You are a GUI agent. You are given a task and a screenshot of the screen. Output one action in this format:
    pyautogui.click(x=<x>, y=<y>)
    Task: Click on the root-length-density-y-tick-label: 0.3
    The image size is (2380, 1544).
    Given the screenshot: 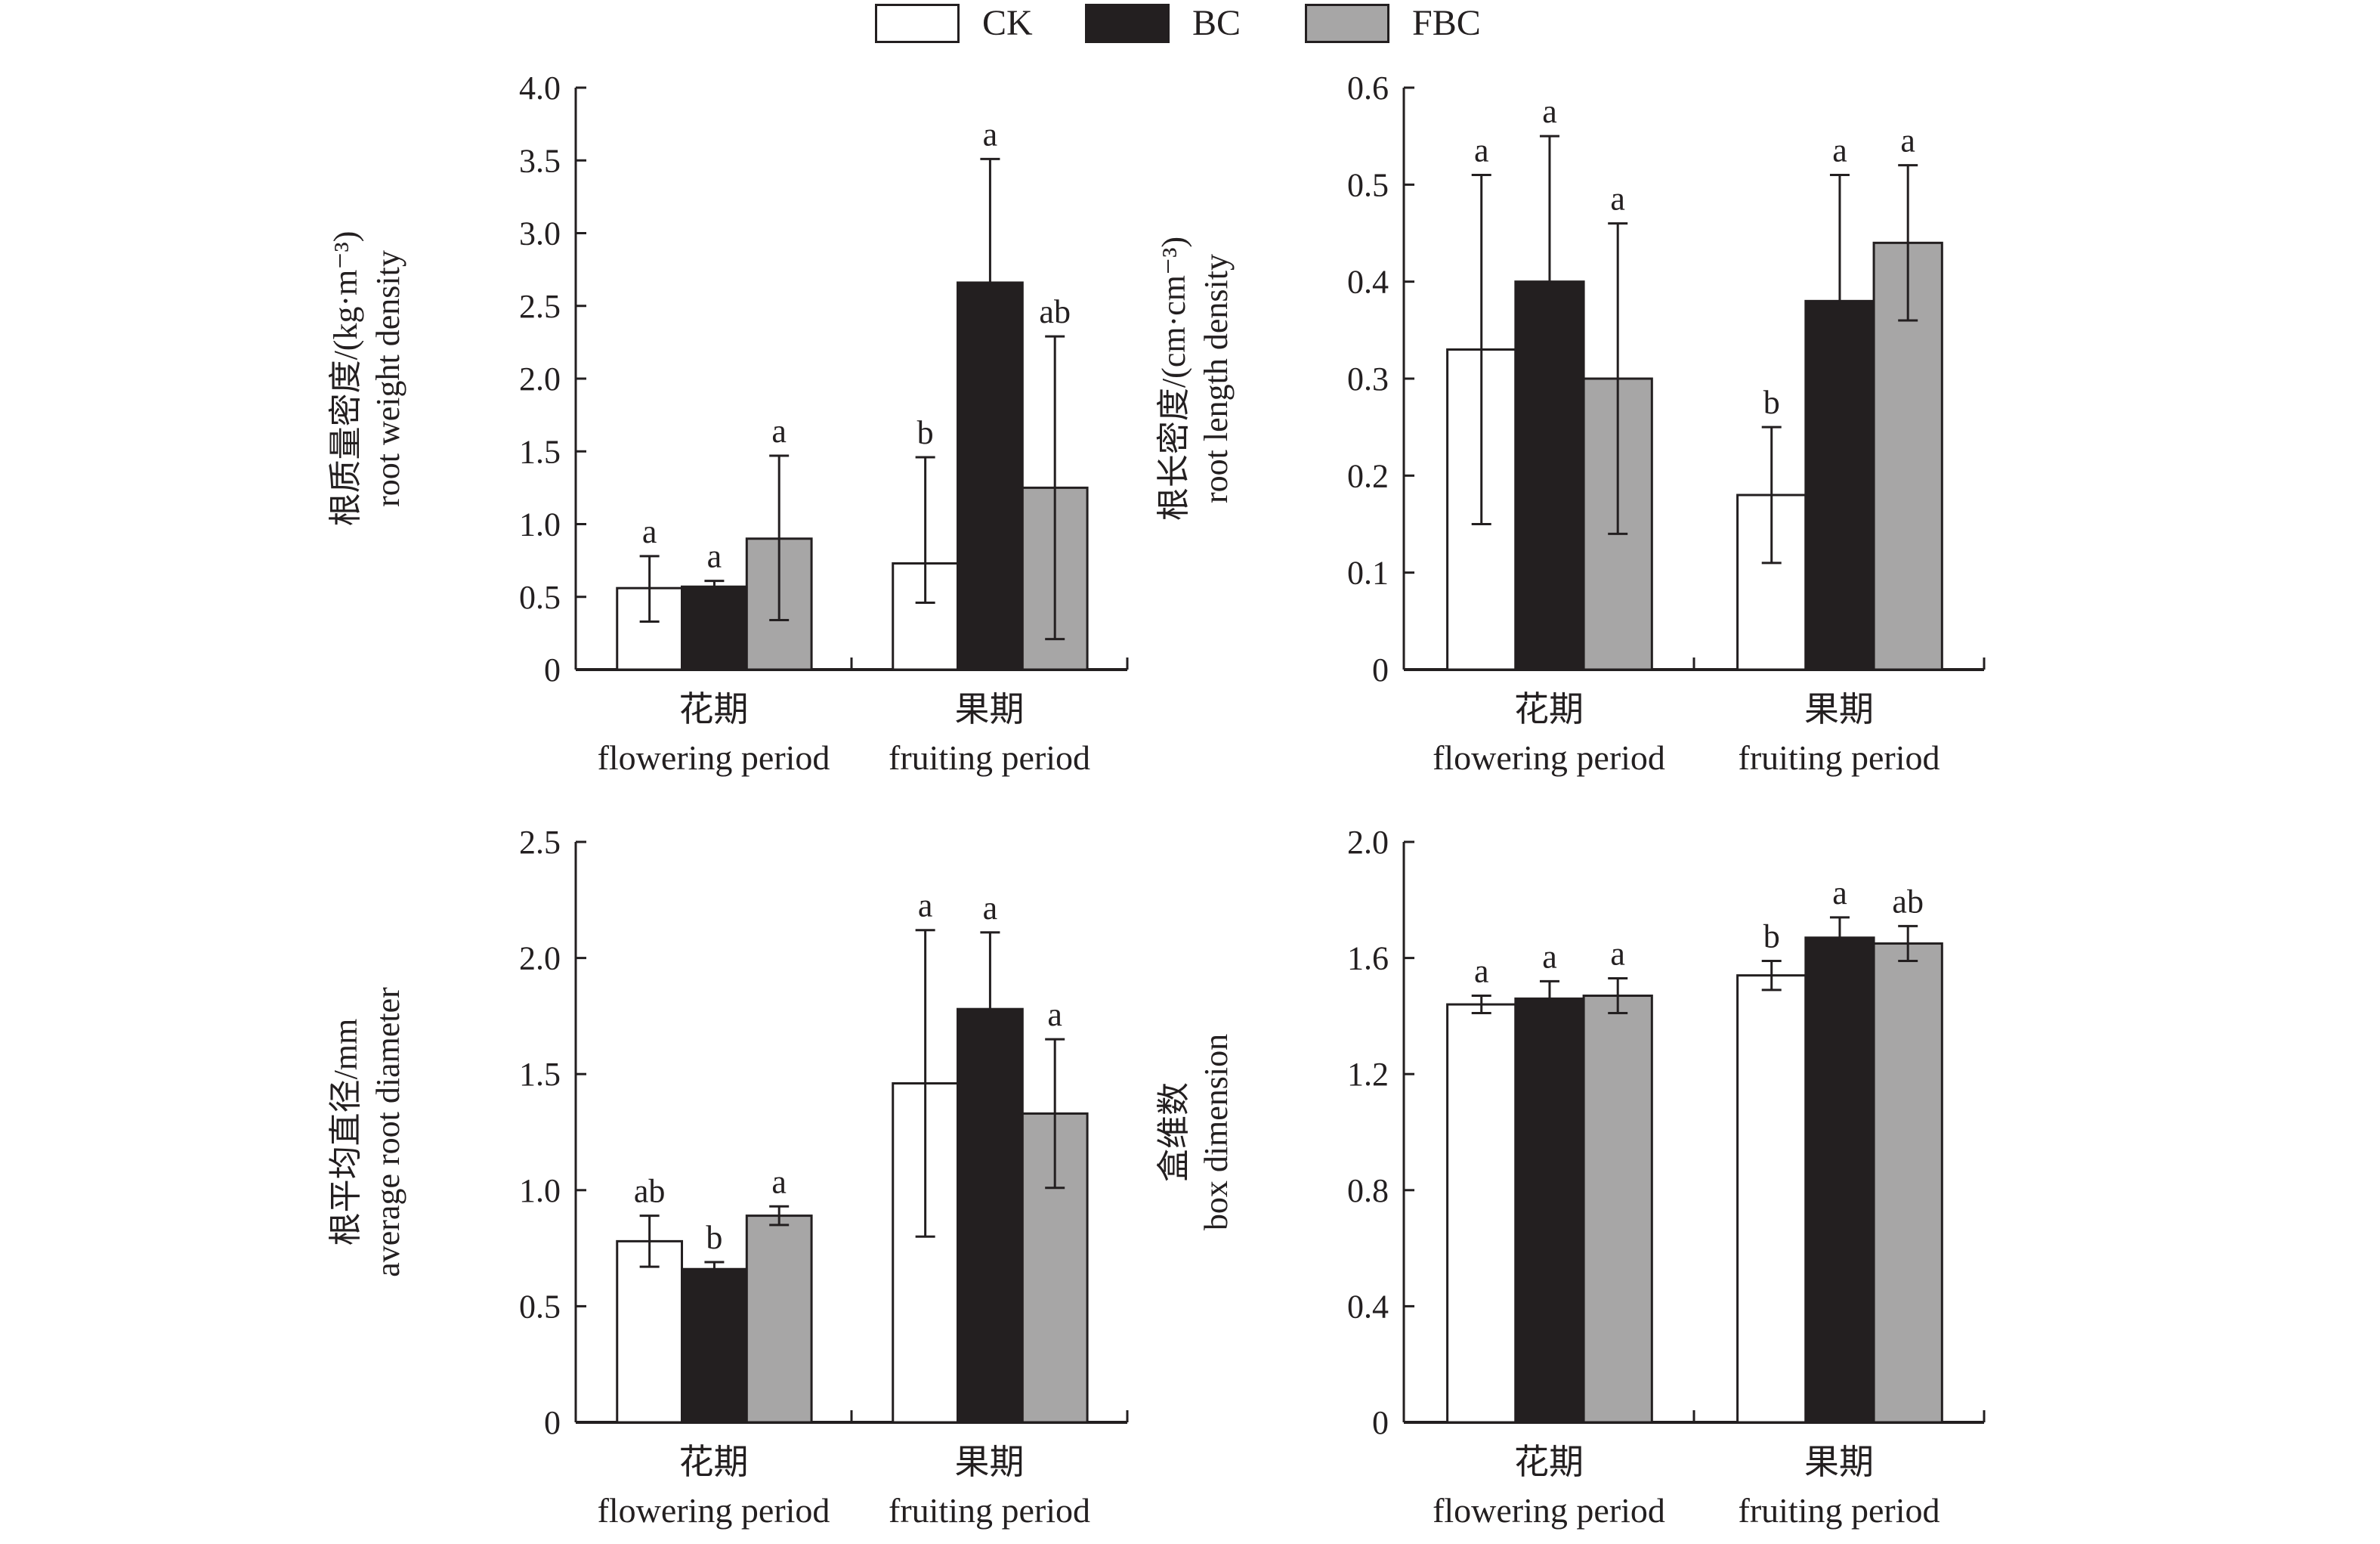 What is the action you would take?
    pyautogui.click(x=1368, y=379)
    